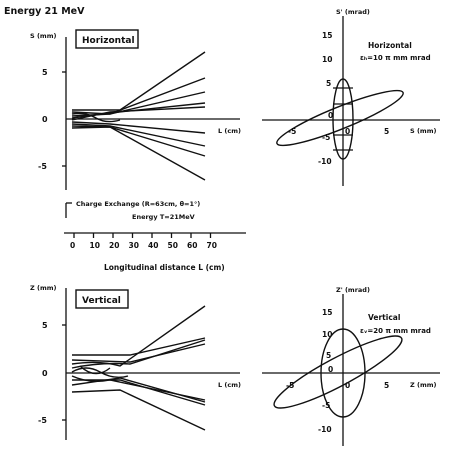 The width and height of the screenshot is (453, 458). I want to click on horizontal-label: Horizontal, so click(108, 41).